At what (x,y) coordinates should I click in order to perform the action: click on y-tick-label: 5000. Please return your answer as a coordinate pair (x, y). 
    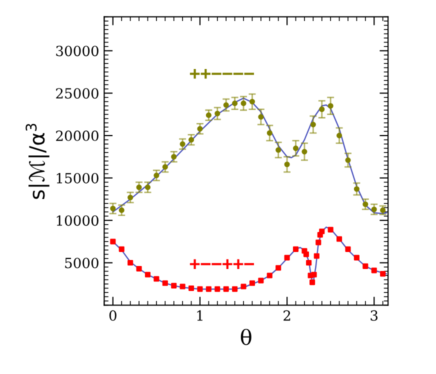
    Looking at the image, I should click on (81, 263).